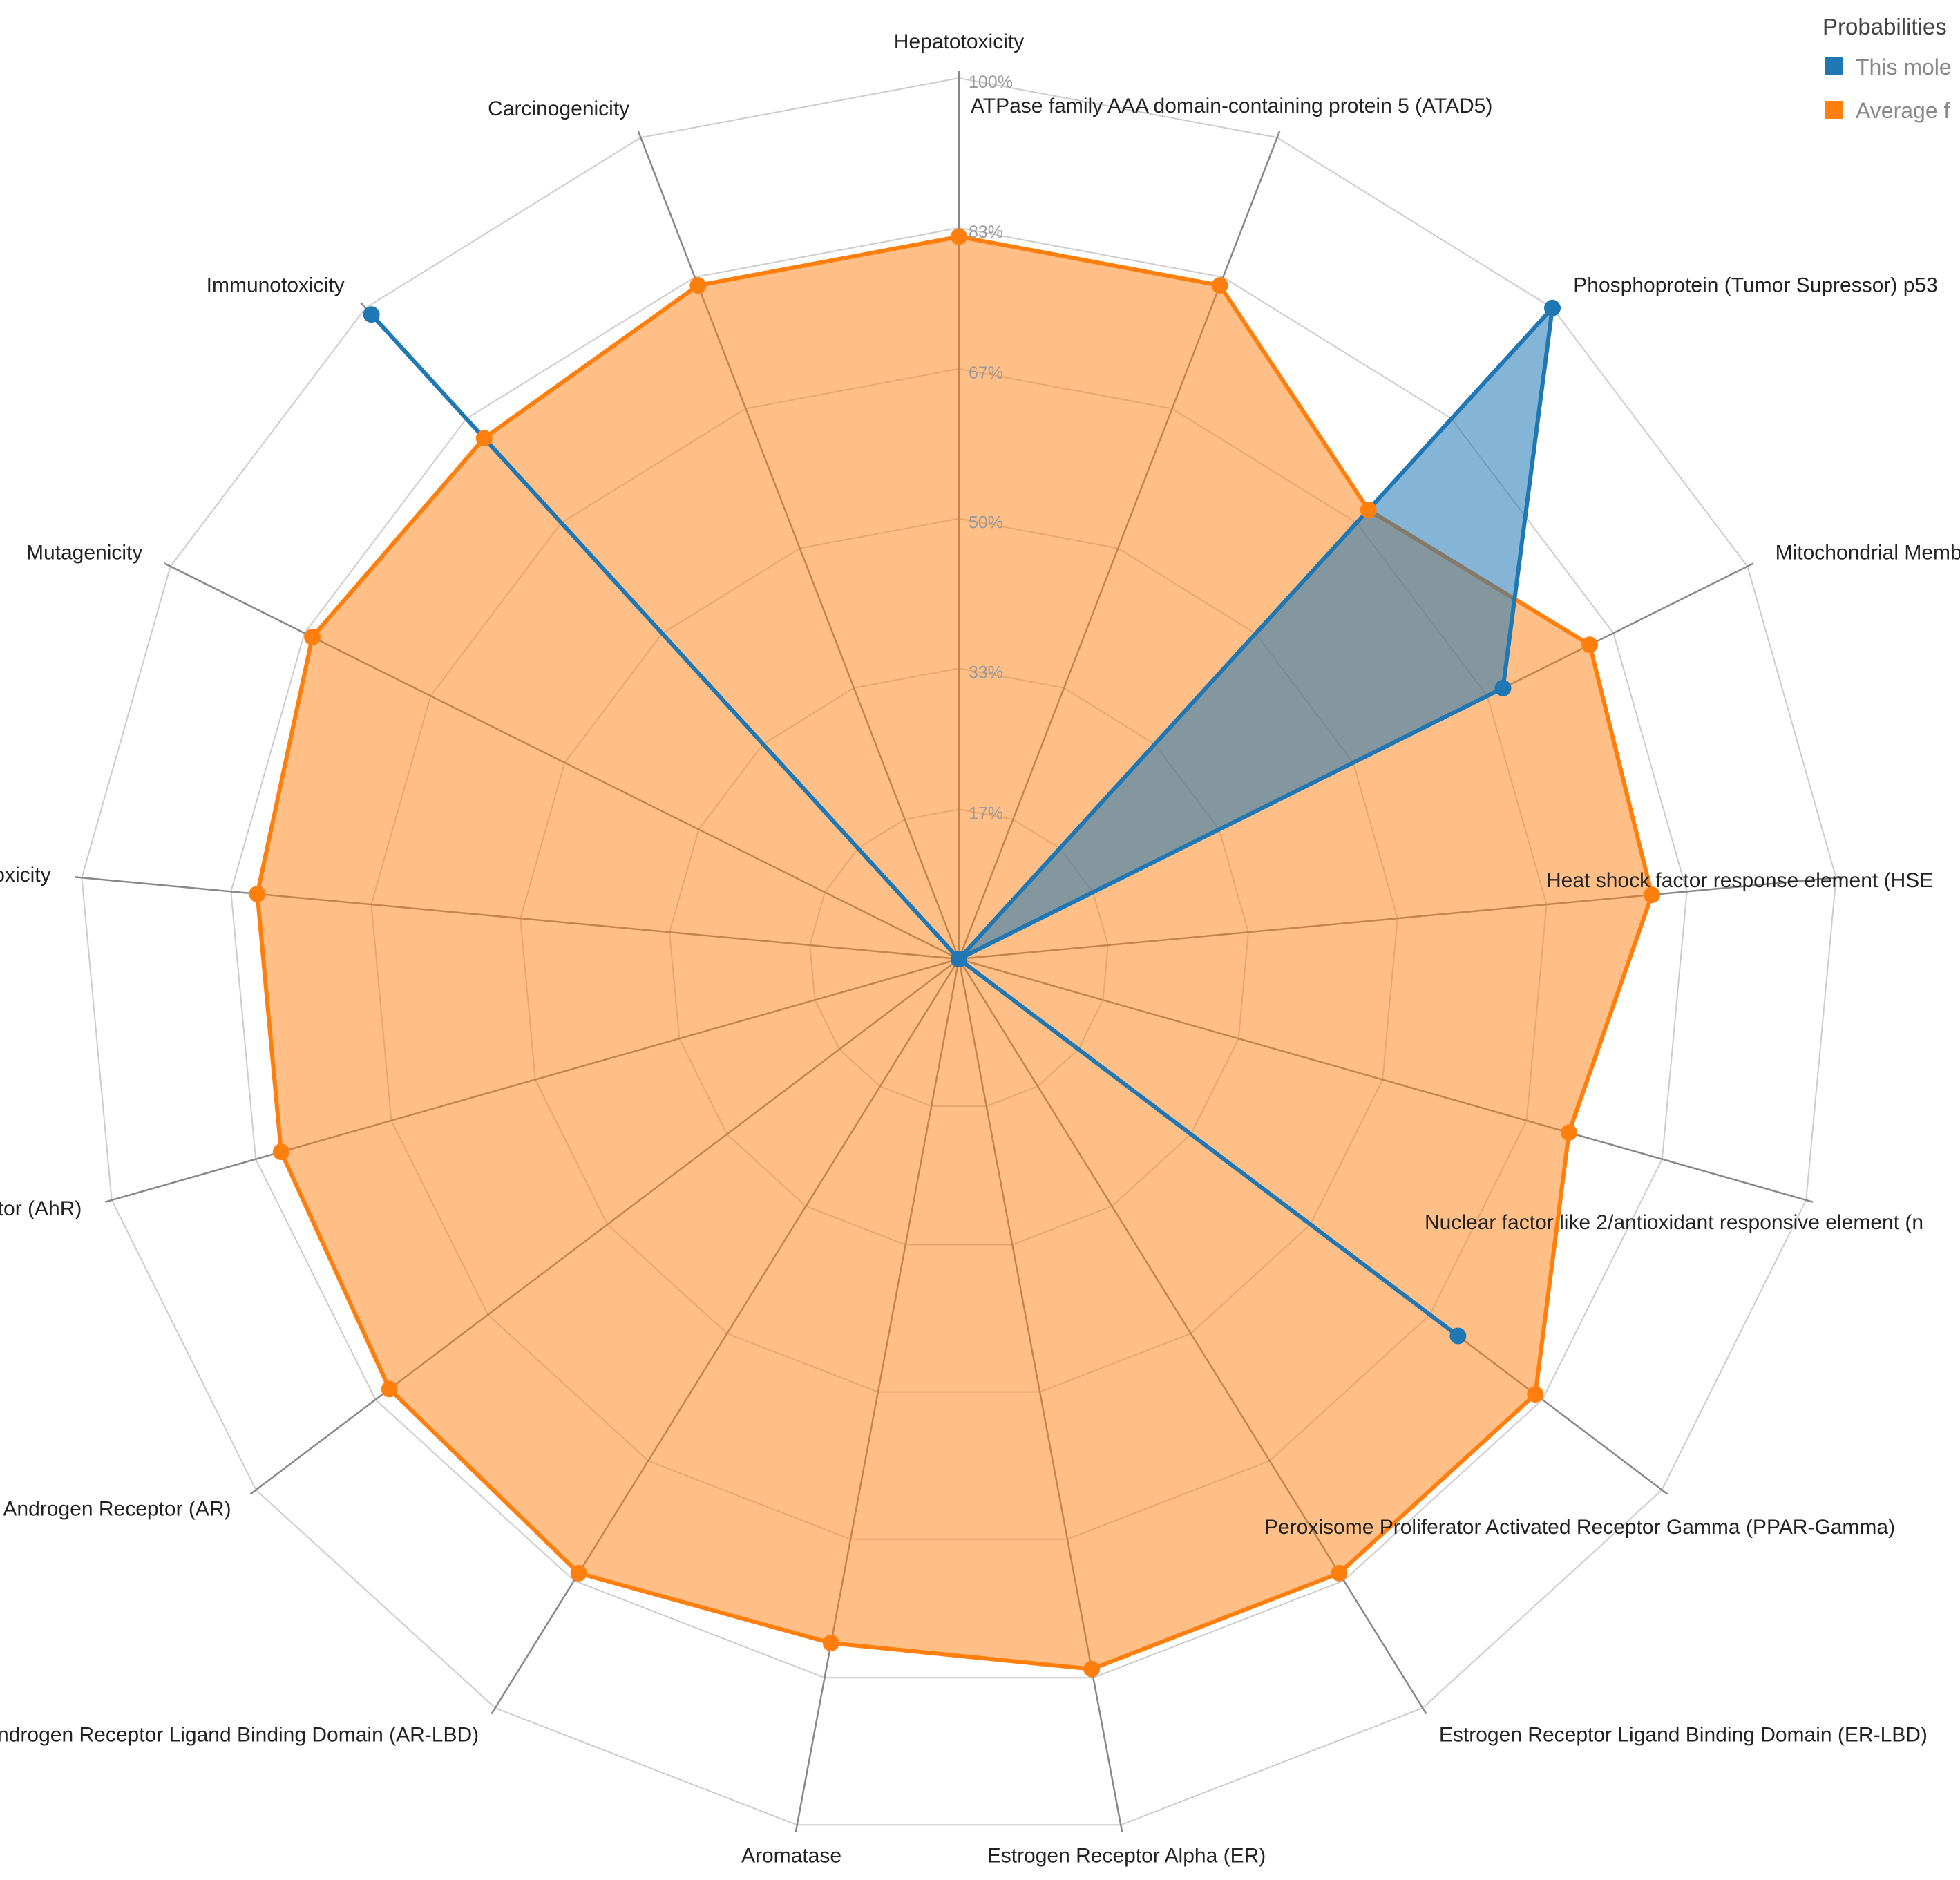 The height and width of the screenshot is (1880, 1960). I want to click on axis-label-mitochondrial-membrane-potential-mmp: Mitochondrial Membrane Potential (MMP), so click(1868, 553).